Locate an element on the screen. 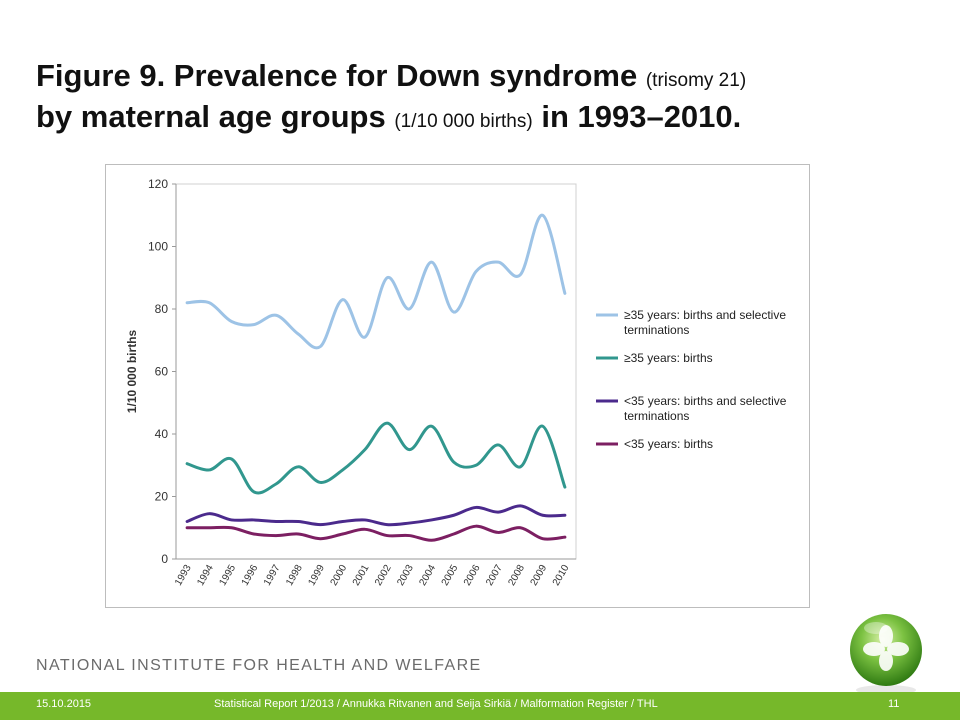 This screenshot has width=960, height=720. y-tick-label: 120 is located at coordinates (158, 184).